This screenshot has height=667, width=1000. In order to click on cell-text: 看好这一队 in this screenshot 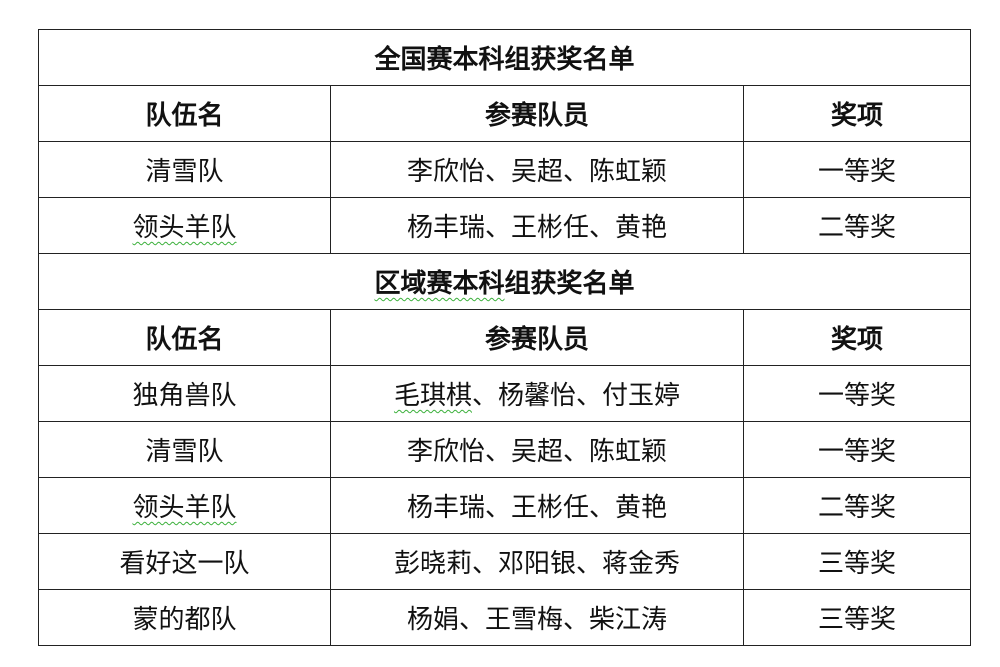, I will do `click(184, 564)`.